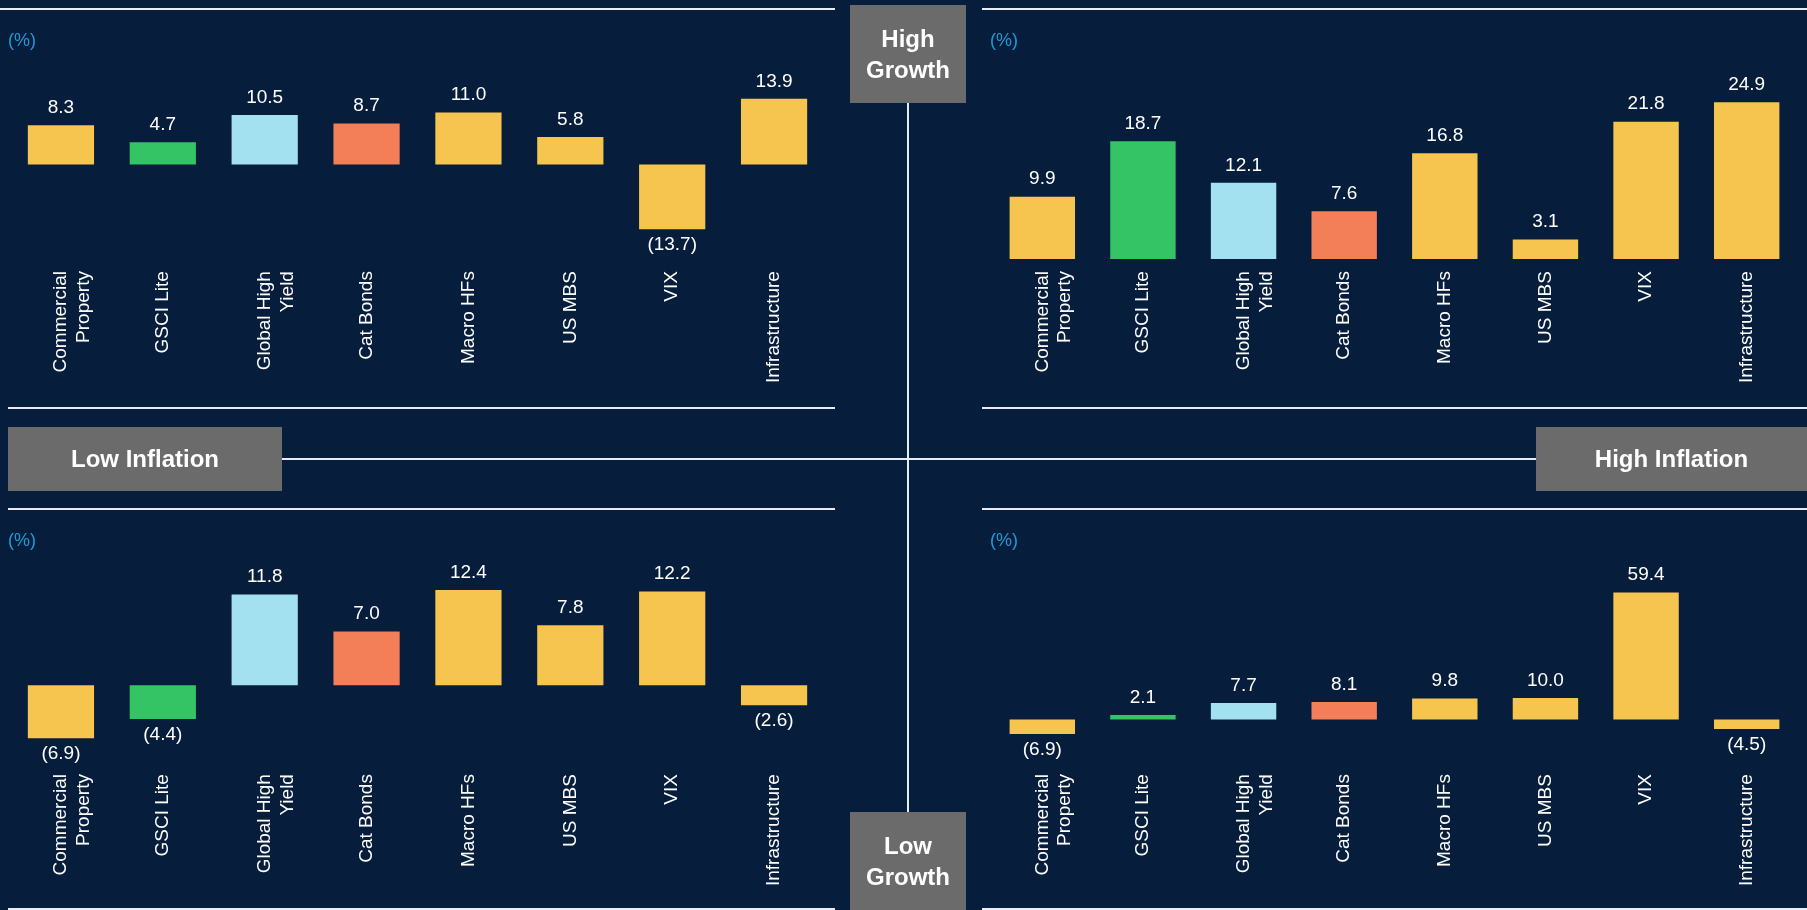  Describe the element at coordinates (1646, 574) in the screenshot. I see `data-label: 59.4` at that location.